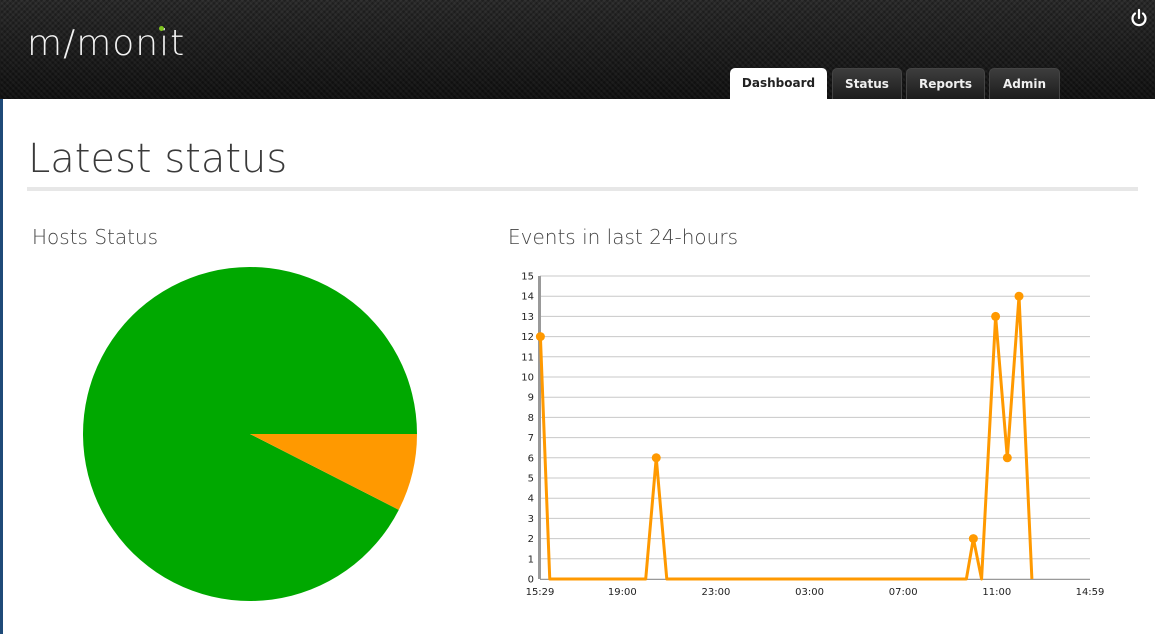 This screenshot has width=1155, height=634. What do you see at coordinates (867, 83) in the screenshot?
I see `tab-status: Status` at bounding box center [867, 83].